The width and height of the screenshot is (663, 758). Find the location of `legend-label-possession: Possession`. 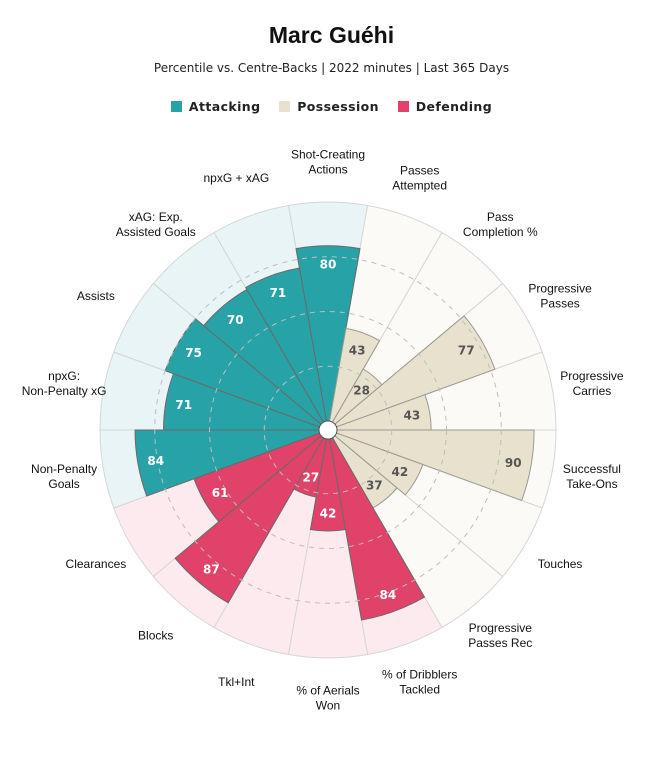

legend-label-possession: Possession is located at coordinates (338, 106).